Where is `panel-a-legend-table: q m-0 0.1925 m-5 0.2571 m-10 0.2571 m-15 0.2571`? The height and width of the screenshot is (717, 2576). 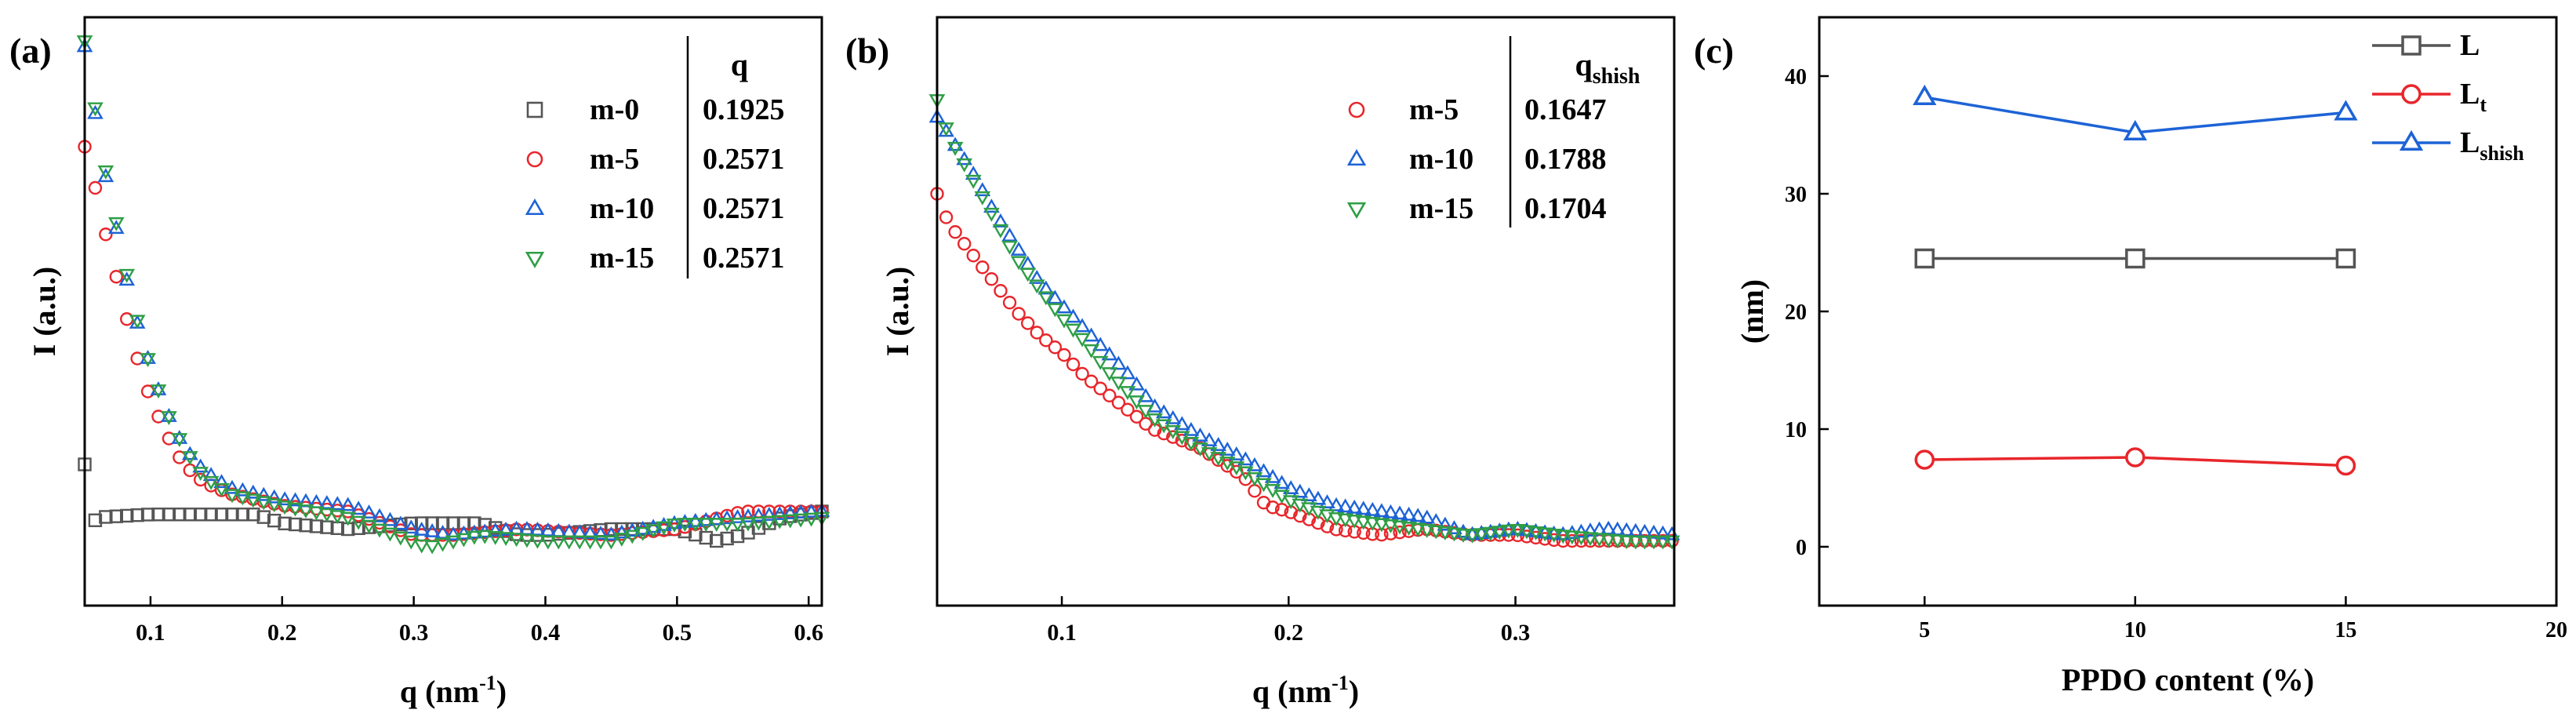
panel-a-legend-table: q m-0 0.1925 m-5 0.2571 m-10 0.2571 m-15 0.2571 is located at coordinates (655, 157).